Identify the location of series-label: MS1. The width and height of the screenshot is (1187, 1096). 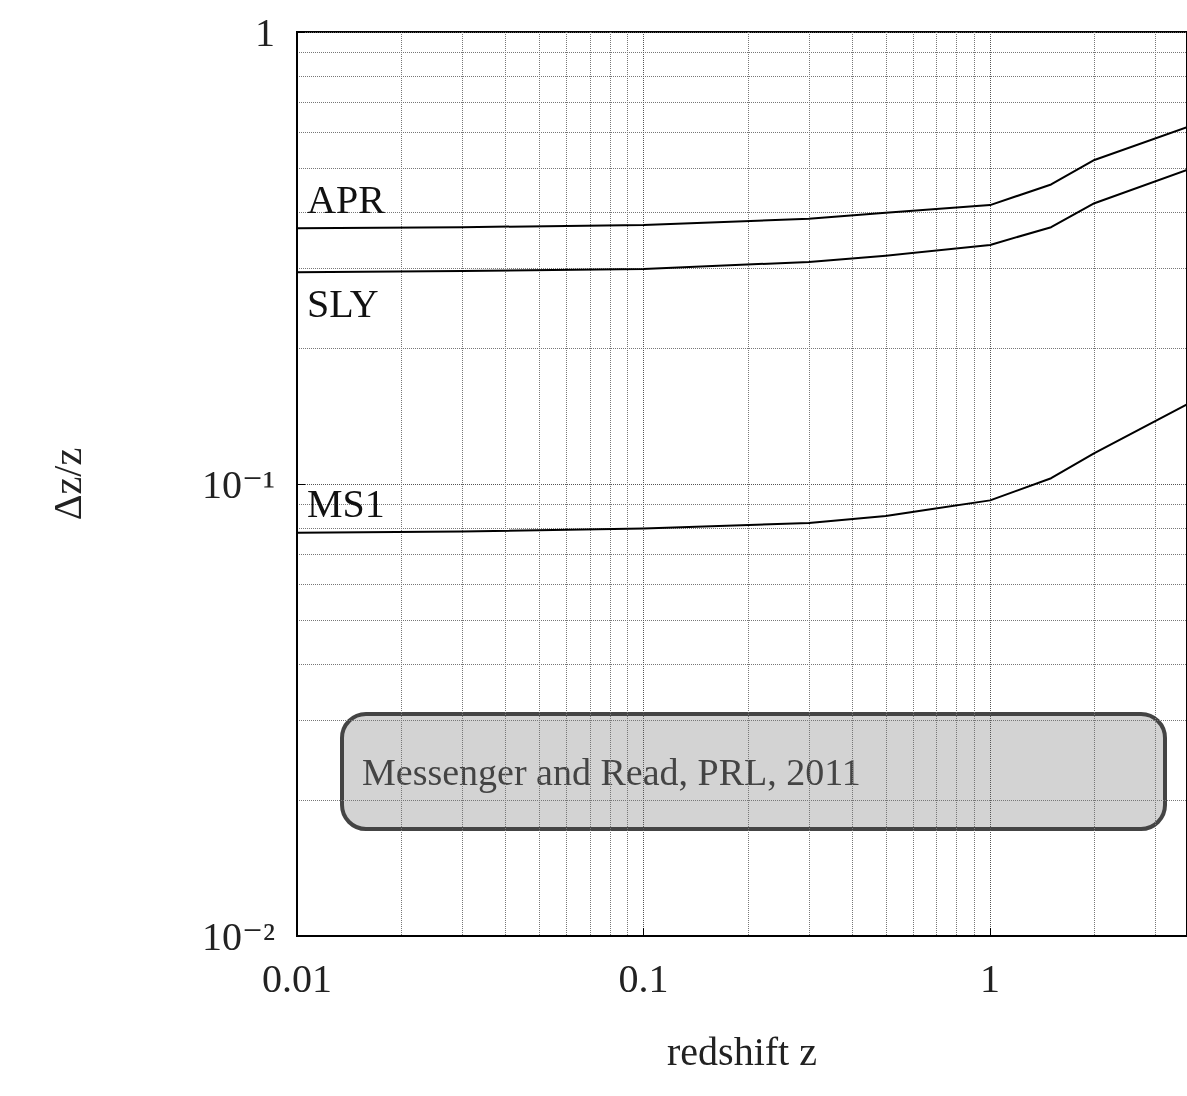
(346, 504).